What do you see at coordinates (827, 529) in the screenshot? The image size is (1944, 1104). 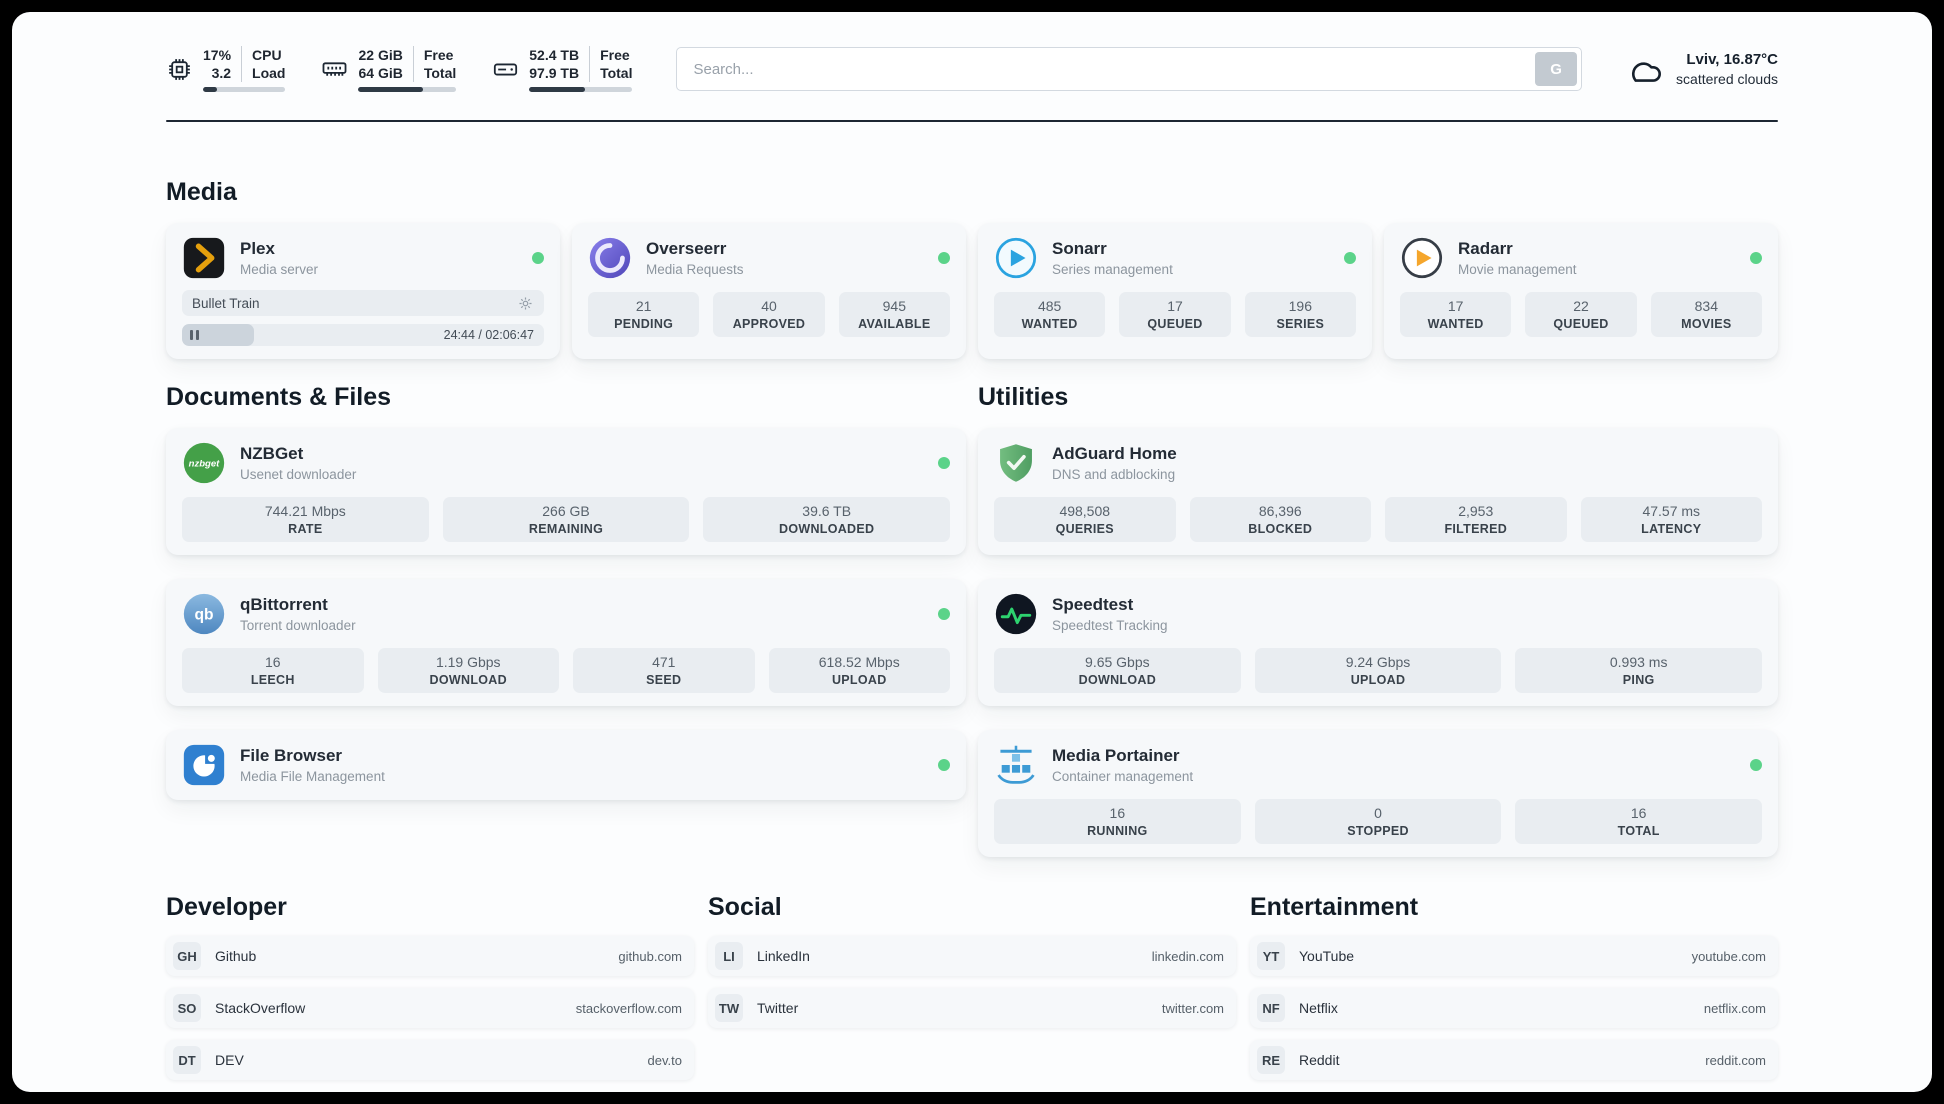 I see `stat-label: DOWNLOADED` at bounding box center [827, 529].